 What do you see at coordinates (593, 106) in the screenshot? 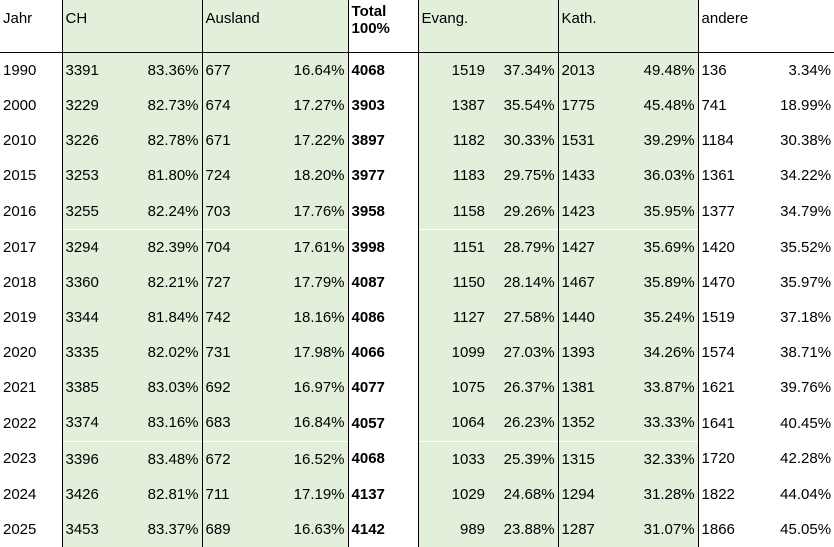
I see `cell-kath: 1775` at bounding box center [593, 106].